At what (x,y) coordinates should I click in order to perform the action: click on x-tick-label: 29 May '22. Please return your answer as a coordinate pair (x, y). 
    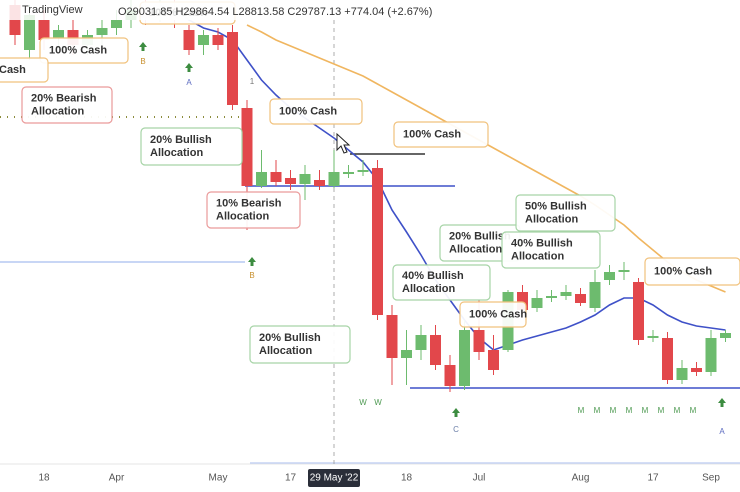
    Looking at the image, I should click on (334, 478).